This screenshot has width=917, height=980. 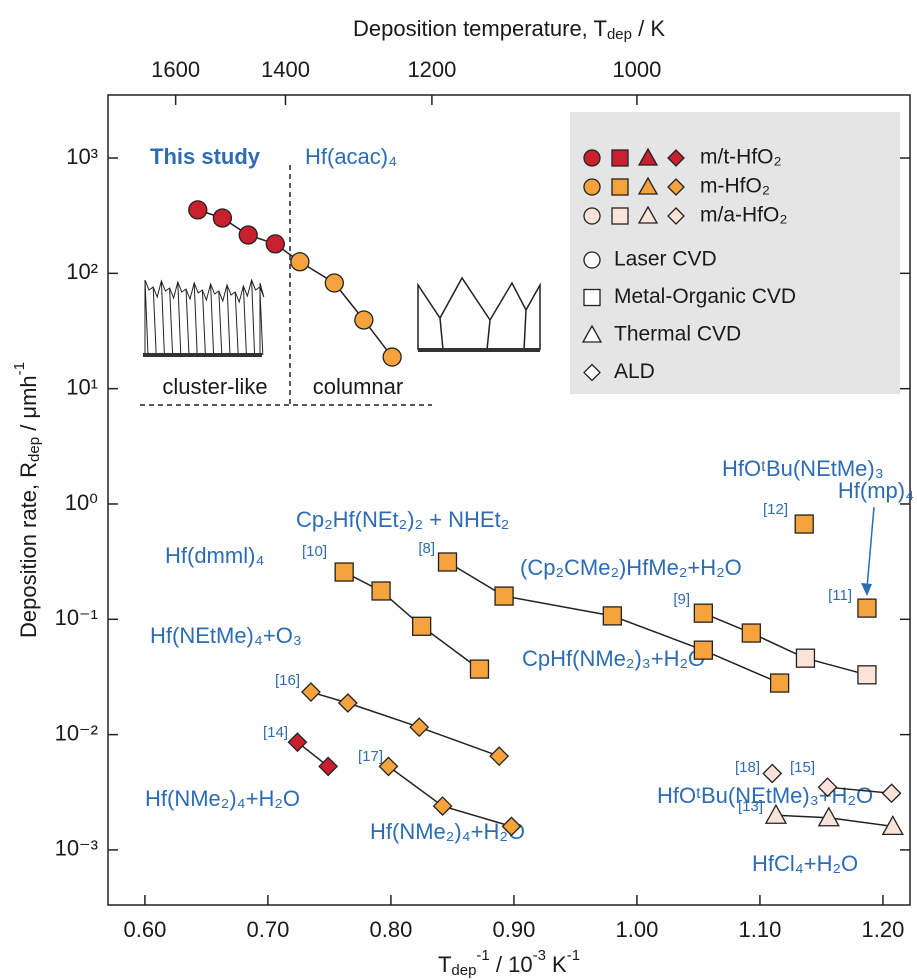 What do you see at coordinates (556, 964) in the screenshot?
I see `x-title-part: K` at bounding box center [556, 964].